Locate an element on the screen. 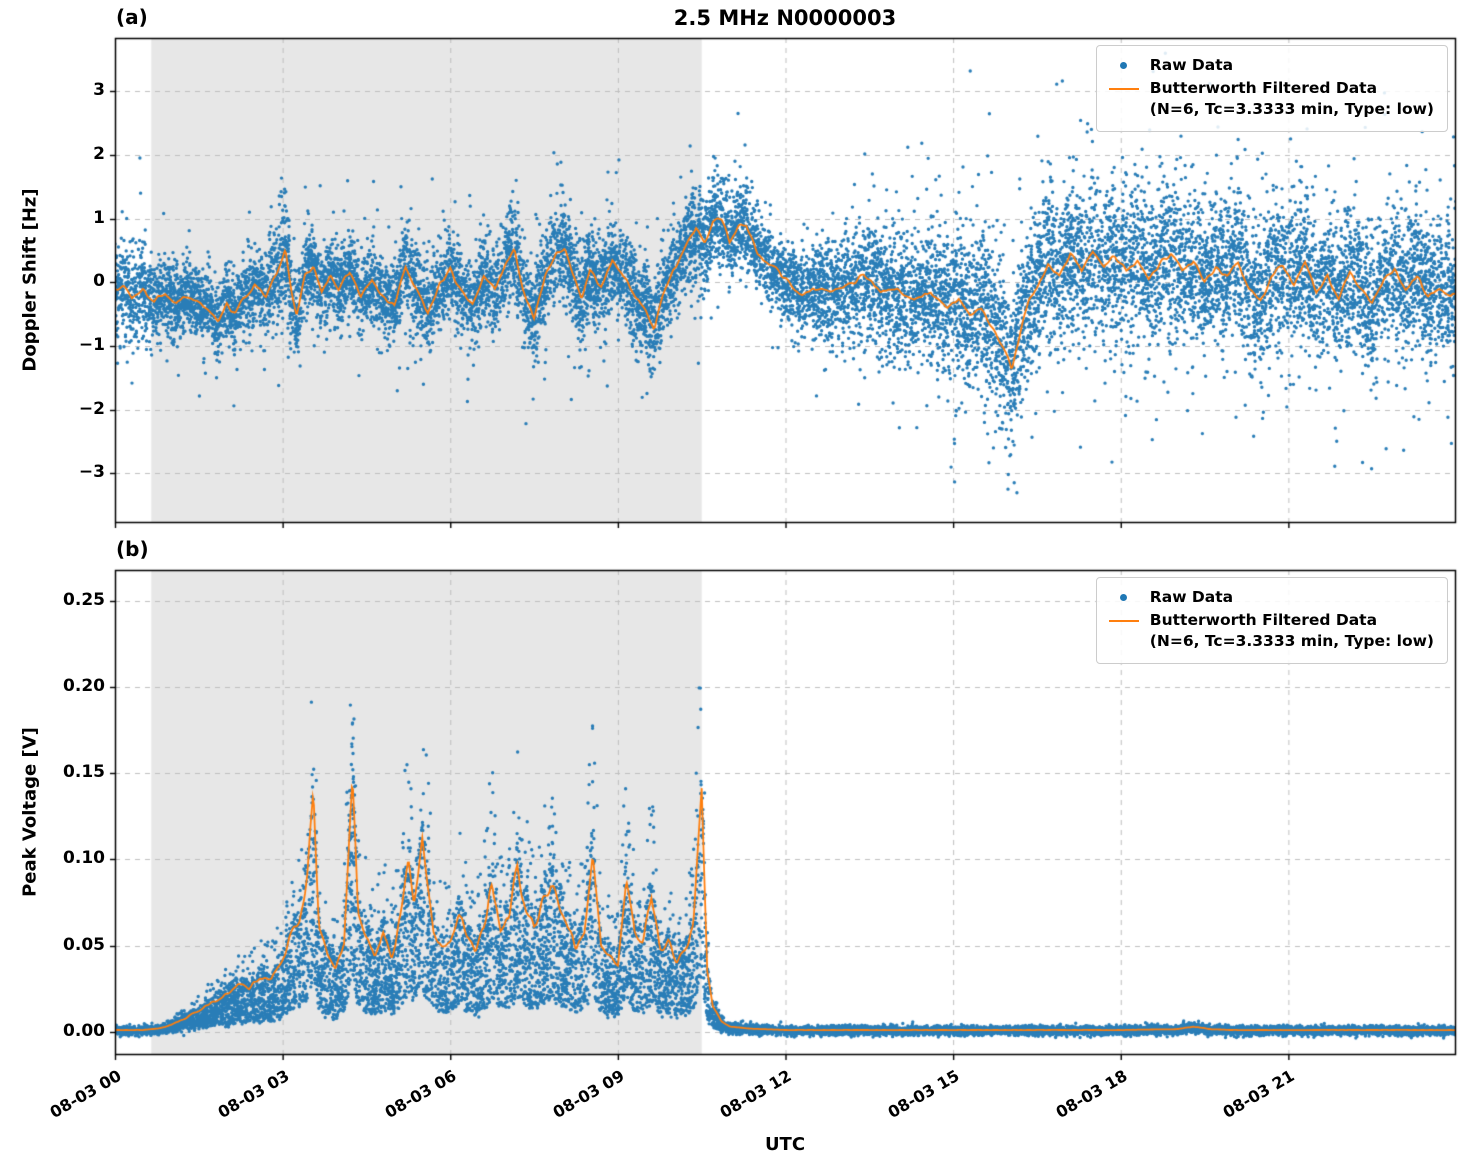 The height and width of the screenshot is (1172, 1472). y-tick-label: −1 is located at coordinates (91, 345).